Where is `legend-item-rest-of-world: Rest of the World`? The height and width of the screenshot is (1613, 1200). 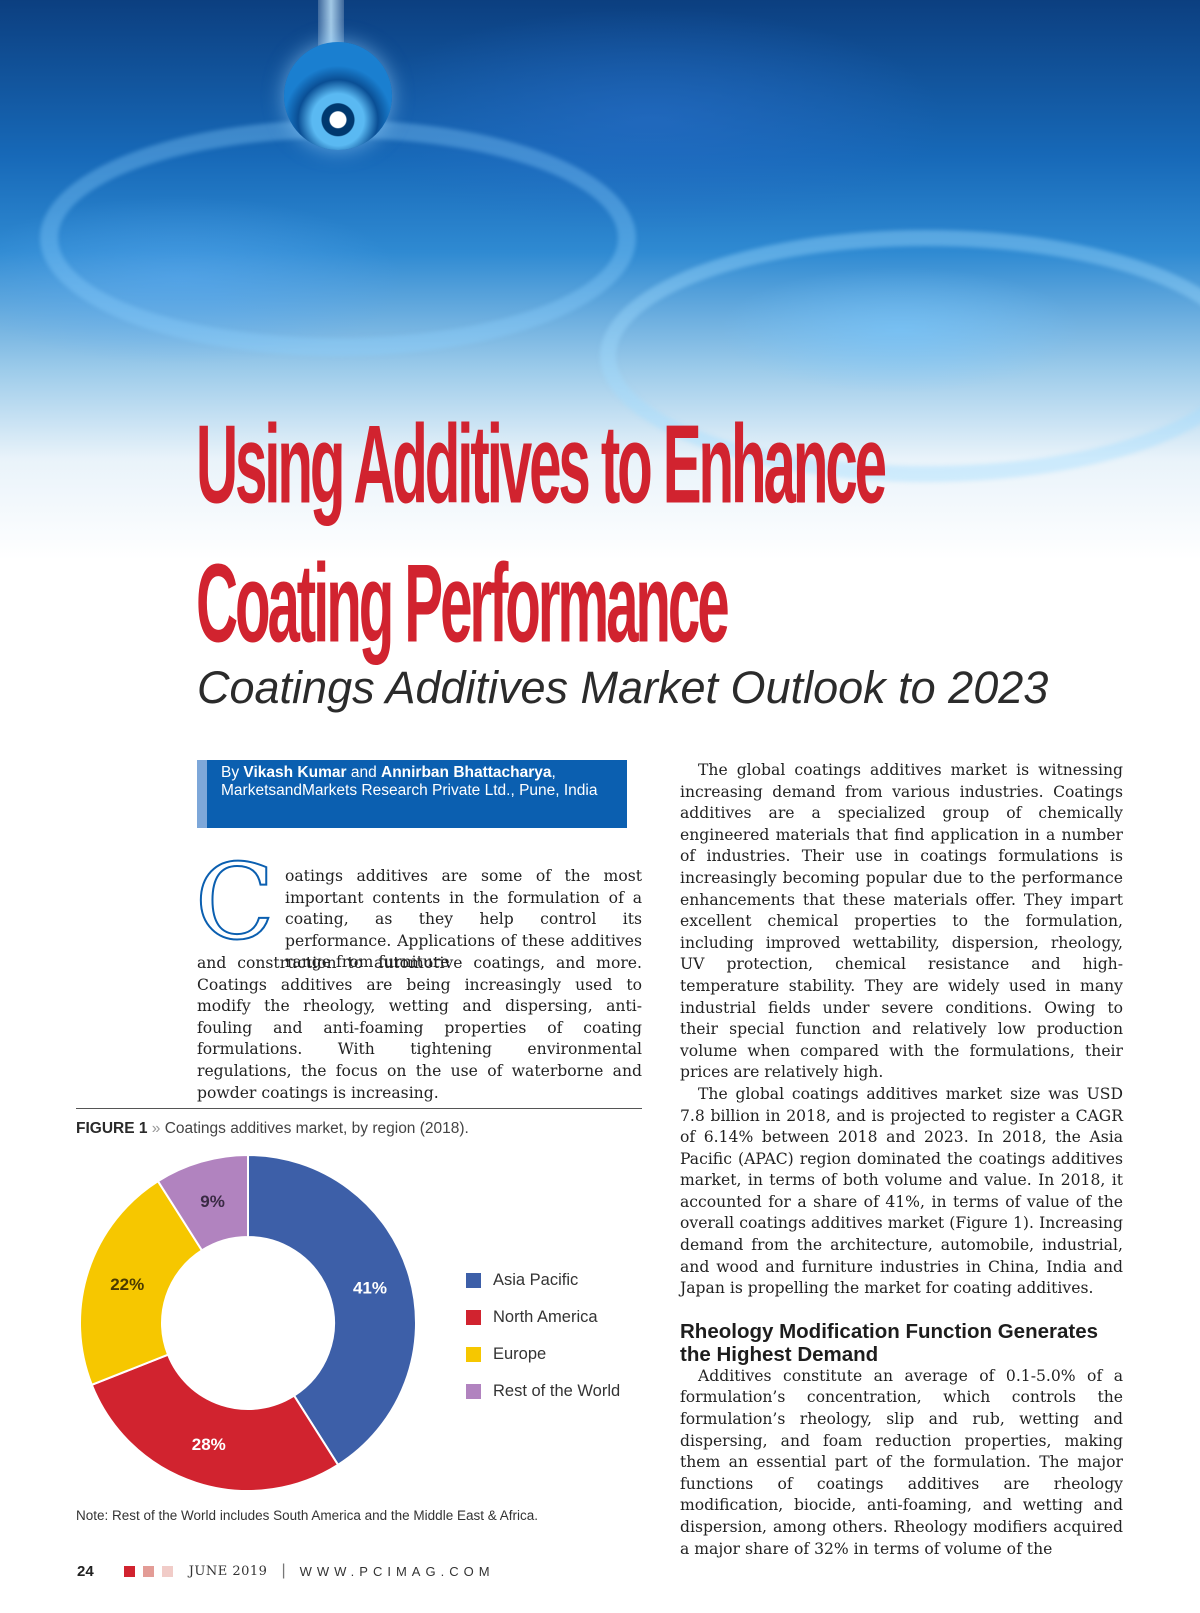 legend-item-rest-of-world: Rest of the World is located at coordinates (543, 1391).